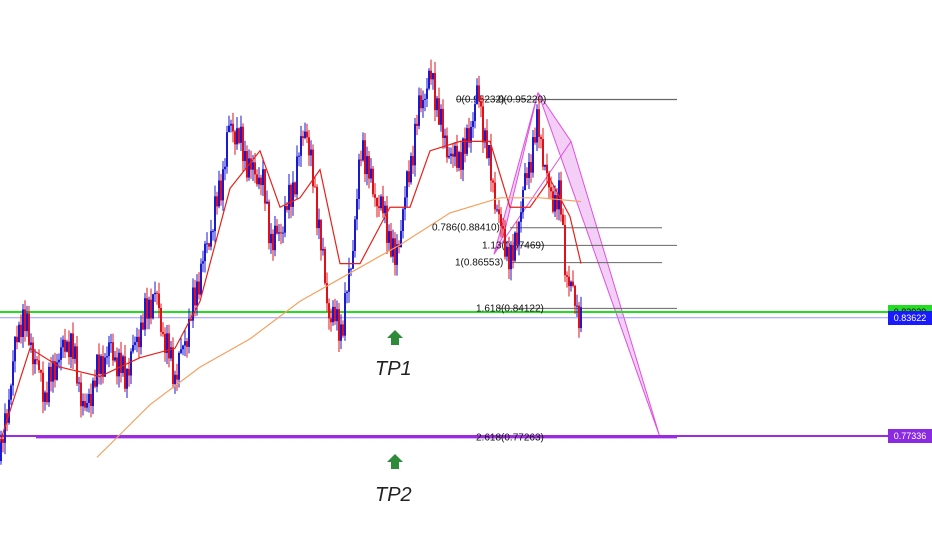  I want to click on harmonic-pattern, so click(577, 265).